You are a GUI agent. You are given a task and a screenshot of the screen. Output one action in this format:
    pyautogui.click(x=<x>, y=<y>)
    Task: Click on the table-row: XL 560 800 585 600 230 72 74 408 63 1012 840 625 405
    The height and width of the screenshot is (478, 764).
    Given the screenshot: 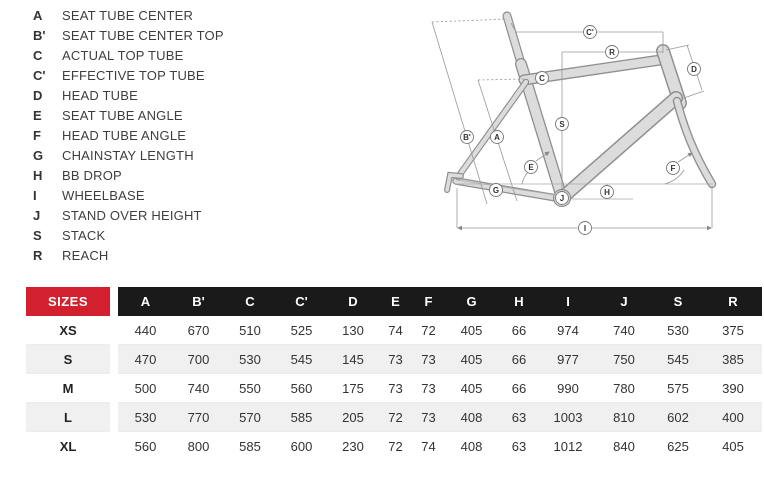 What is the action you would take?
    pyautogui.click(x=394, y=445)
    